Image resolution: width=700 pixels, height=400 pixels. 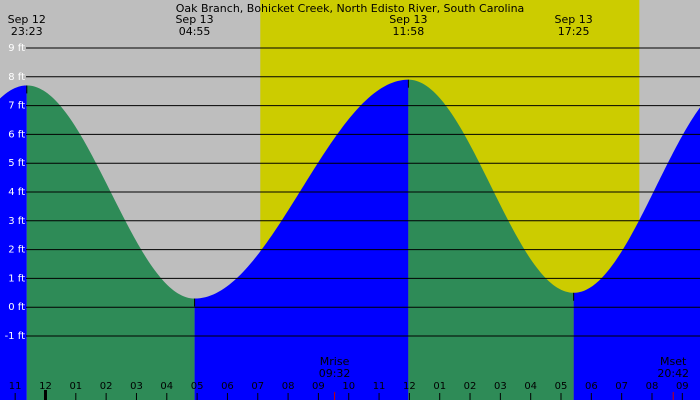 What do you see at coordinates (574, 31) in the screenshot?
I see `extreme-time-label: 17:25` at bounding box center [574, 31].